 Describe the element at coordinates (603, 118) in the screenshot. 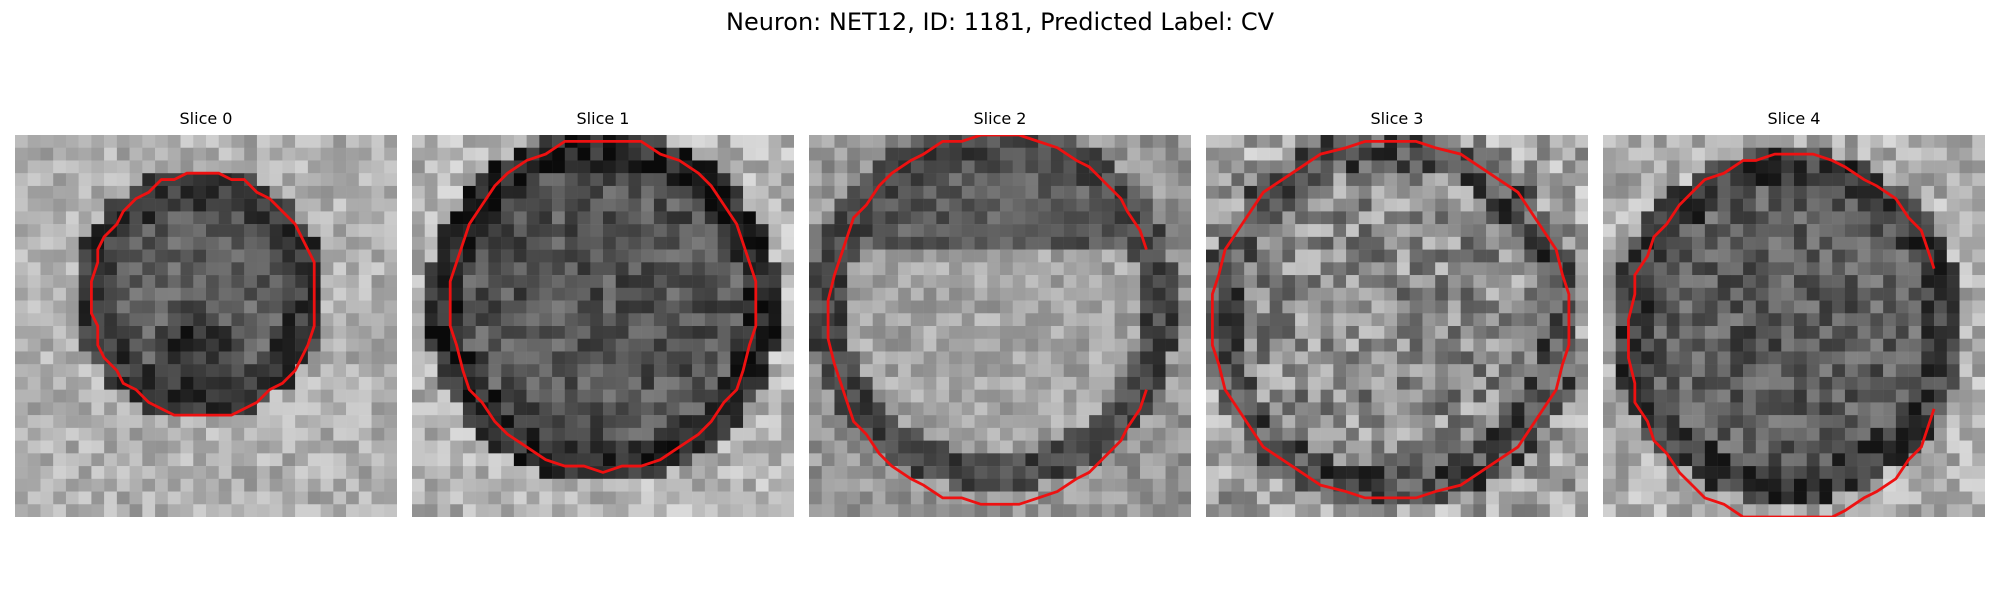

I see `slice-title-1: Slice 1` at that location.